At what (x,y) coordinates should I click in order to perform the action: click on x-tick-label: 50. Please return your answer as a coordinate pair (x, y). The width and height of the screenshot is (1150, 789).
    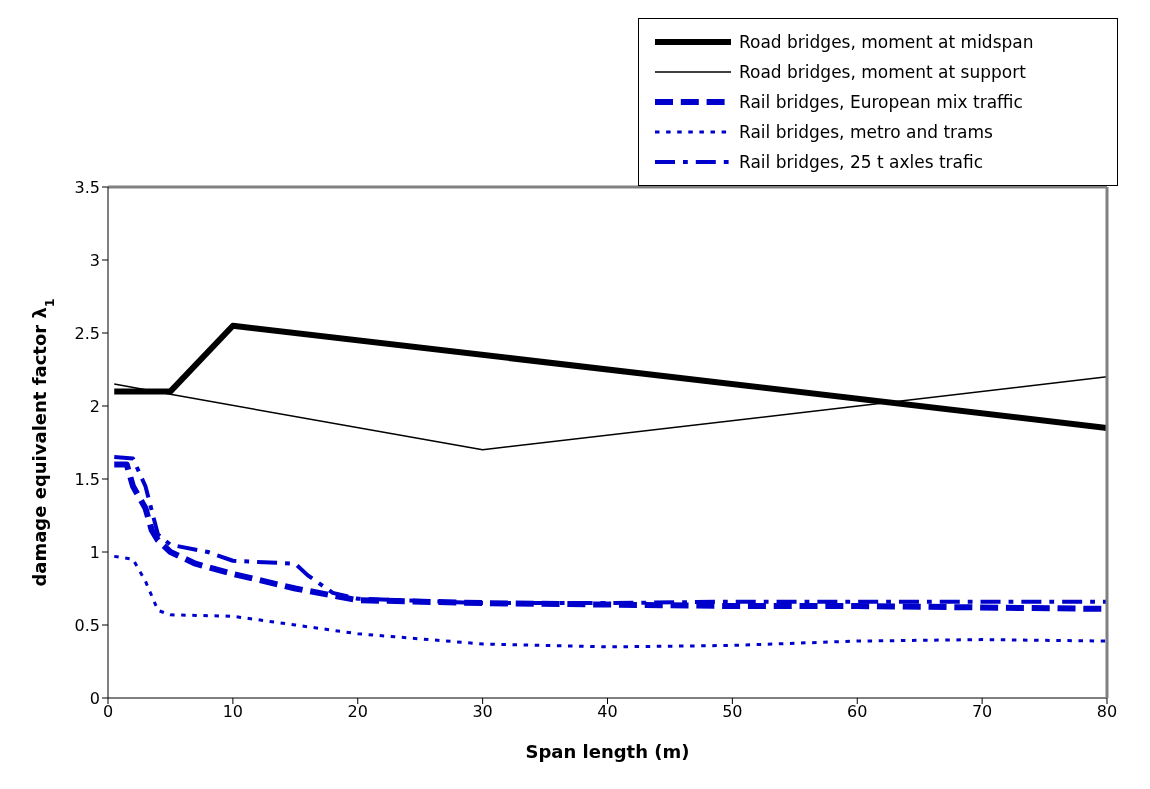
    Looking at the image, I should click on (732, 712).